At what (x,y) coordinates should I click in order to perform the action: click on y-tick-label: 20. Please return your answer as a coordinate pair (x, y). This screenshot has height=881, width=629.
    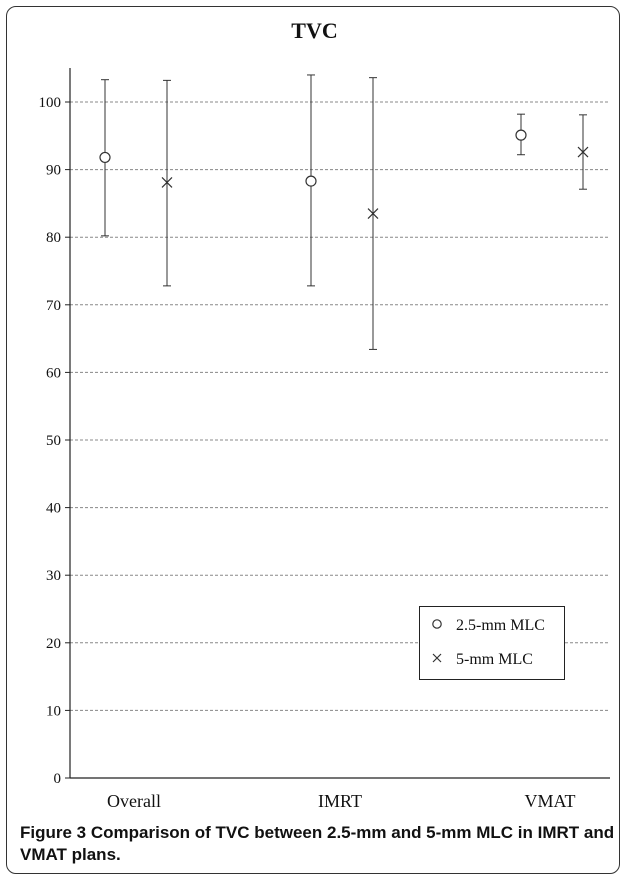
    Looking at the image, I should click on (53, 644).